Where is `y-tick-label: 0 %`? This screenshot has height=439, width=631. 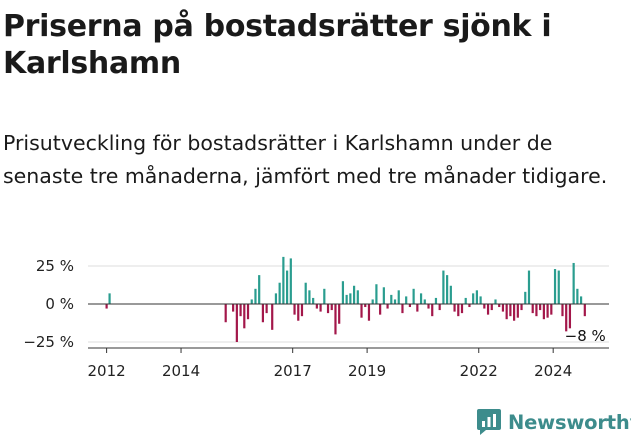
y-tick-label: 0 % is located at coordinates (59, 304).